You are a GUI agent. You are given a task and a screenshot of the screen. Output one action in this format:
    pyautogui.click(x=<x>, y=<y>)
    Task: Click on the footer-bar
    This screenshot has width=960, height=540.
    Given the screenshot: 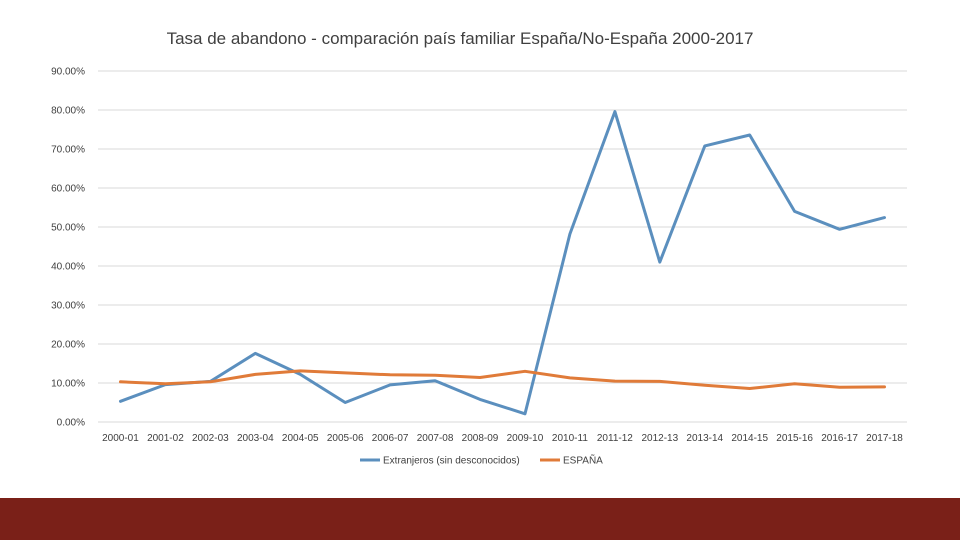 What is the action you would take?
    pyautogui.click(x=480, y=519)
    